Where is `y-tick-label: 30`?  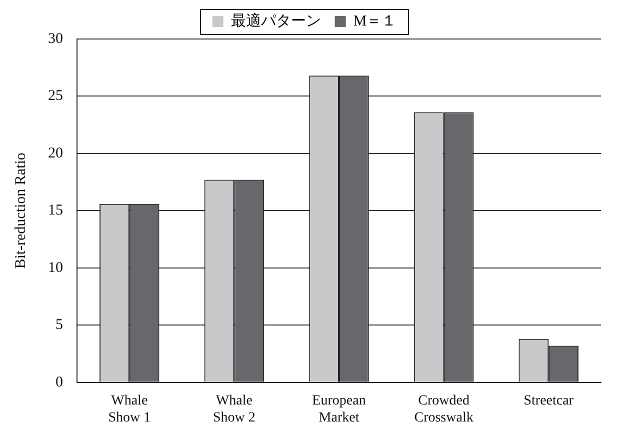 y-tick-label: 30 is located at coordinates (55, 38).